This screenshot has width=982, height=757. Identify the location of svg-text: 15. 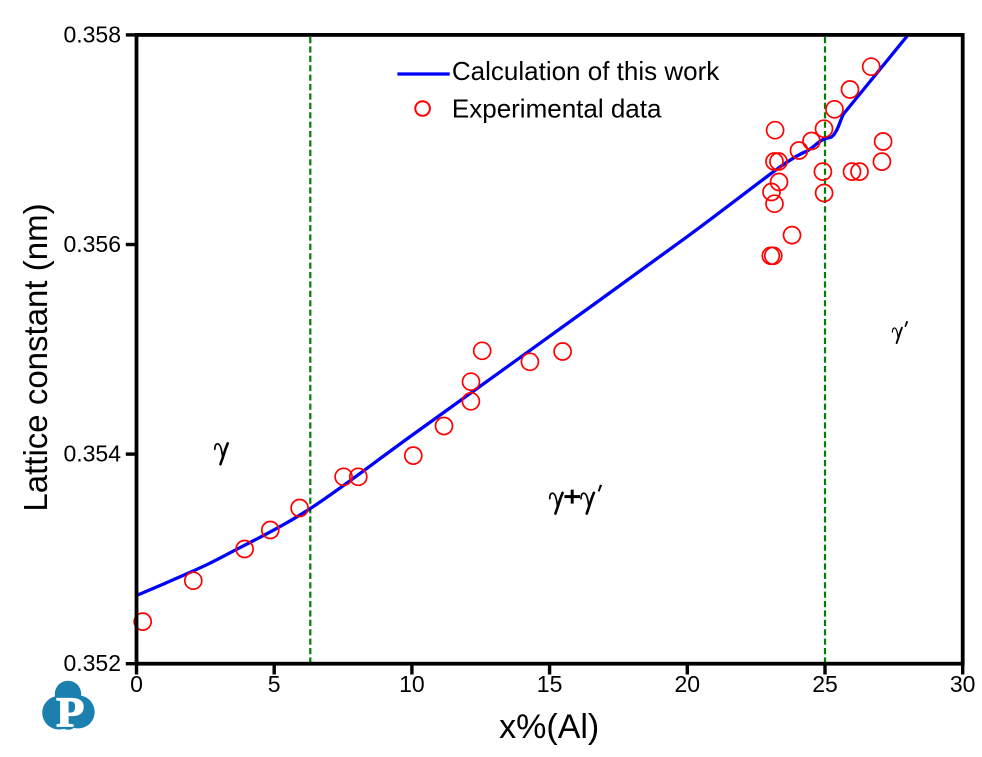
(550, 684).